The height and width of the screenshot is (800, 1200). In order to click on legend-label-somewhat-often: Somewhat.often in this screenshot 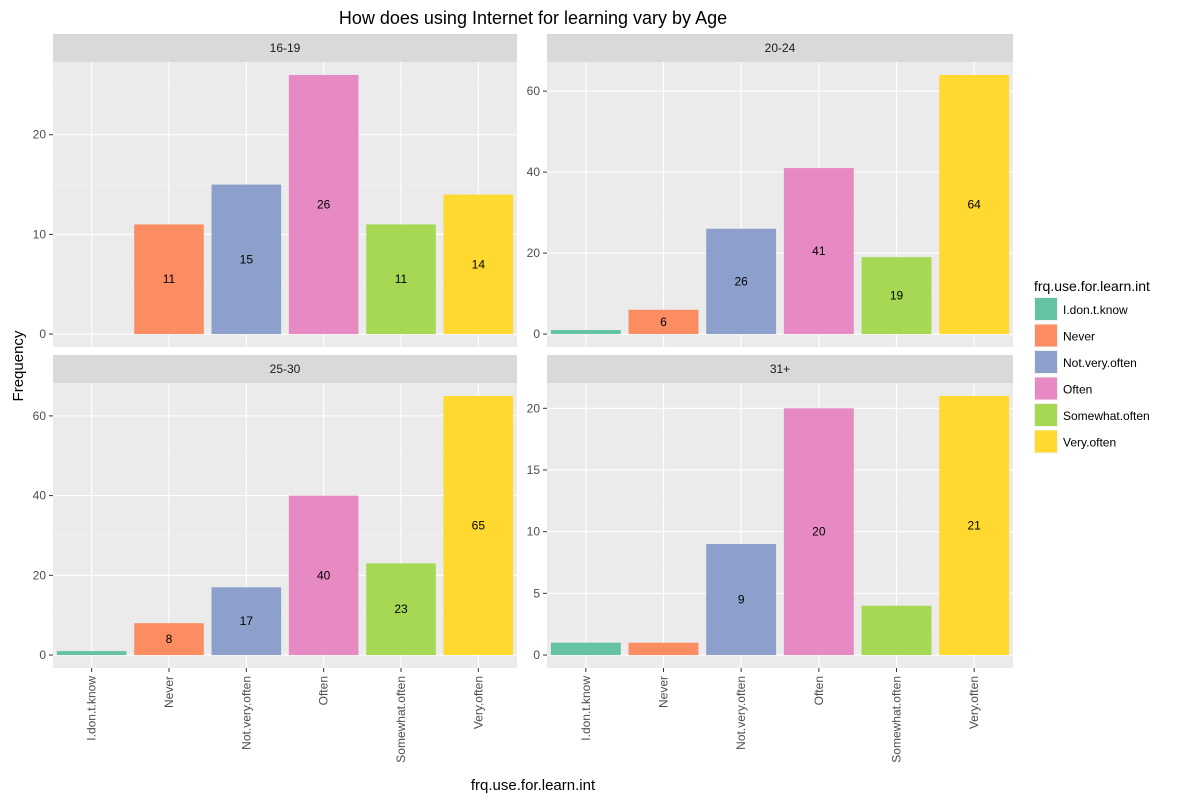, I will do `click(1106, 416)`.